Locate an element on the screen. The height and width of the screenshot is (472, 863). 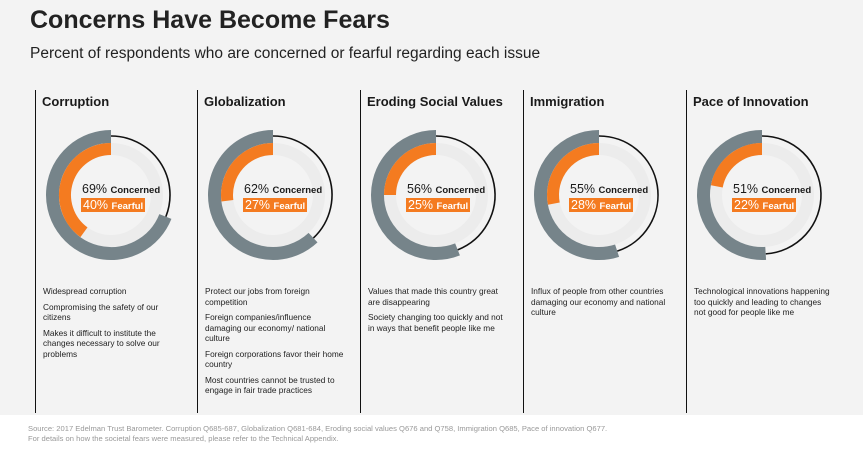
fearful-value: 25% is located at coordinates (421, 205).